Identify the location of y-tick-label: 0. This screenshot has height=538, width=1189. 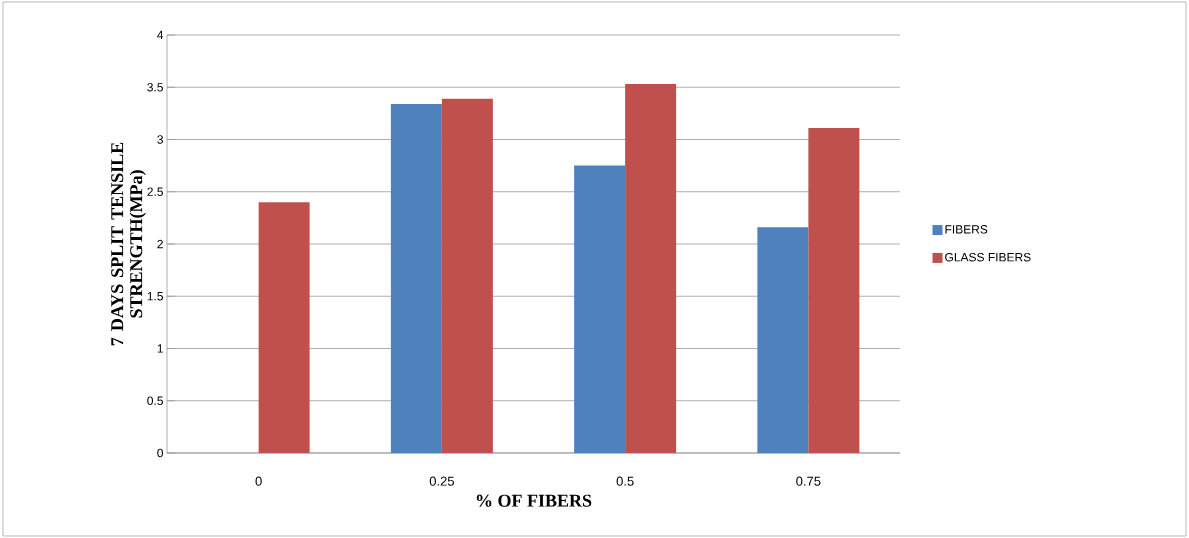
(160, 453).